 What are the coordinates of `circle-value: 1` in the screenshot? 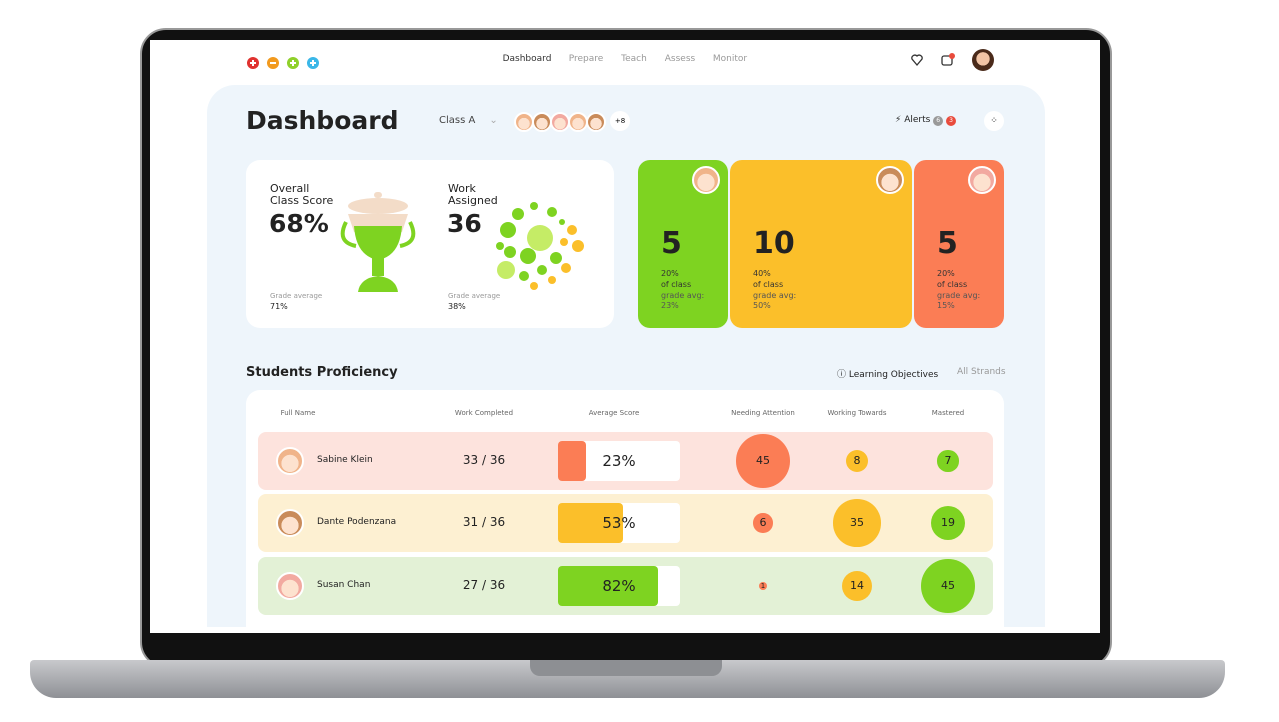 It's located at (763, 586).